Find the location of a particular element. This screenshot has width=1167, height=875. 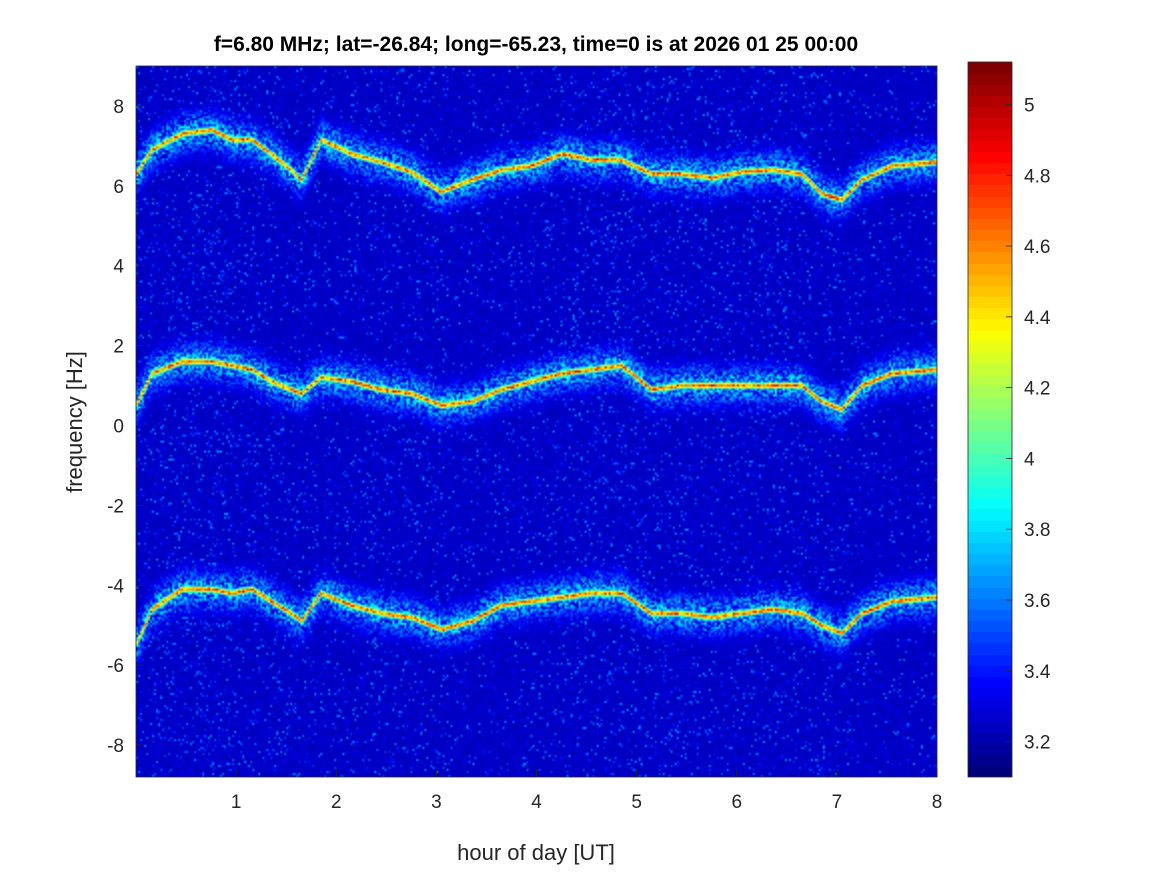

x-tick-label: 2 is located at coordinates (336, 802).